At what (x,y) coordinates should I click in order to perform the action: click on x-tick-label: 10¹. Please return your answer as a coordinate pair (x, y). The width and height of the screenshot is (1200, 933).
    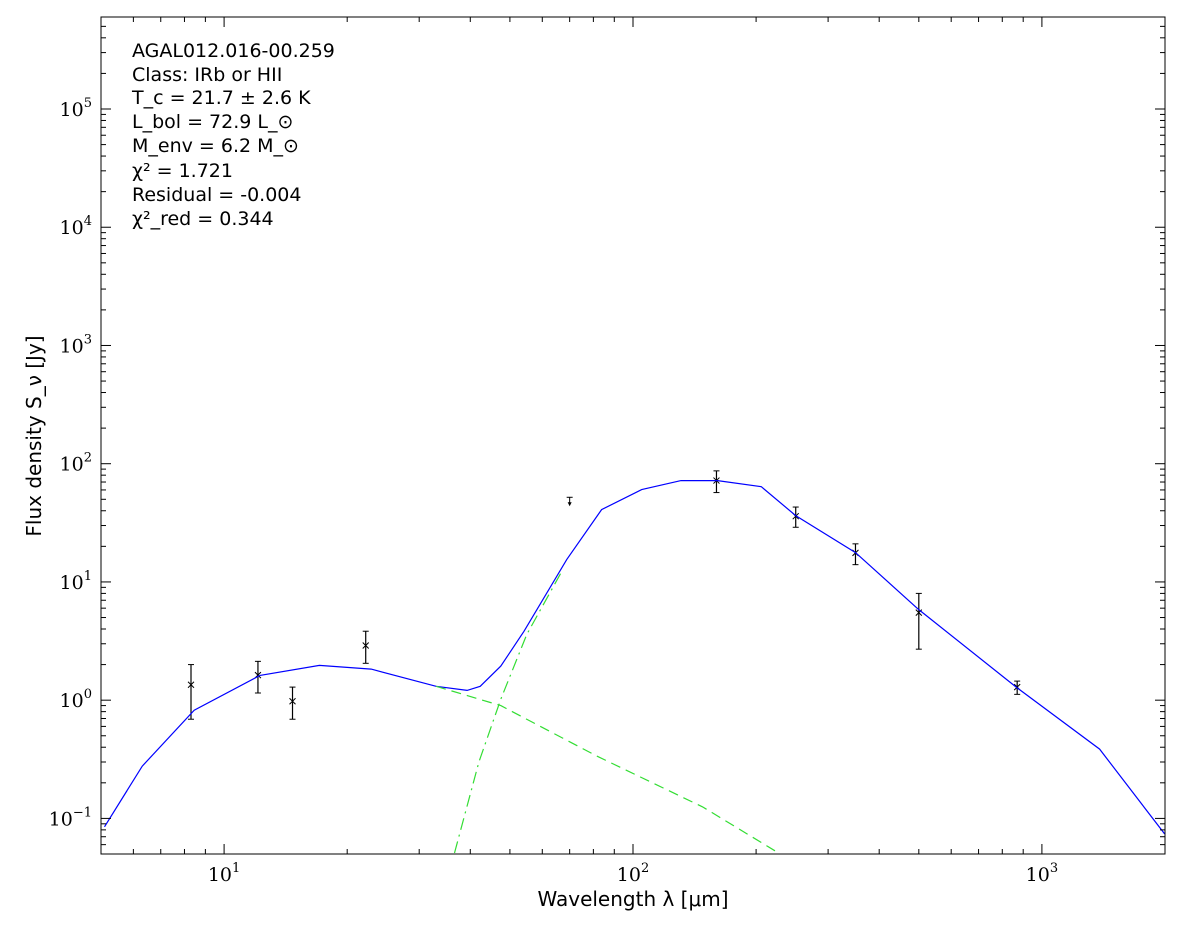
    Looking at the image, I should click on (224, 873).